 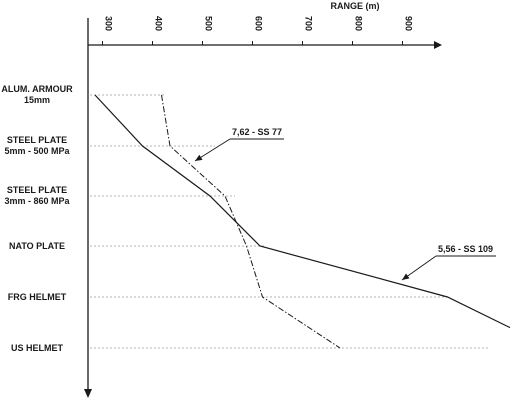 I want to click on x-tick-label: 900, so click(x=409, y=23).